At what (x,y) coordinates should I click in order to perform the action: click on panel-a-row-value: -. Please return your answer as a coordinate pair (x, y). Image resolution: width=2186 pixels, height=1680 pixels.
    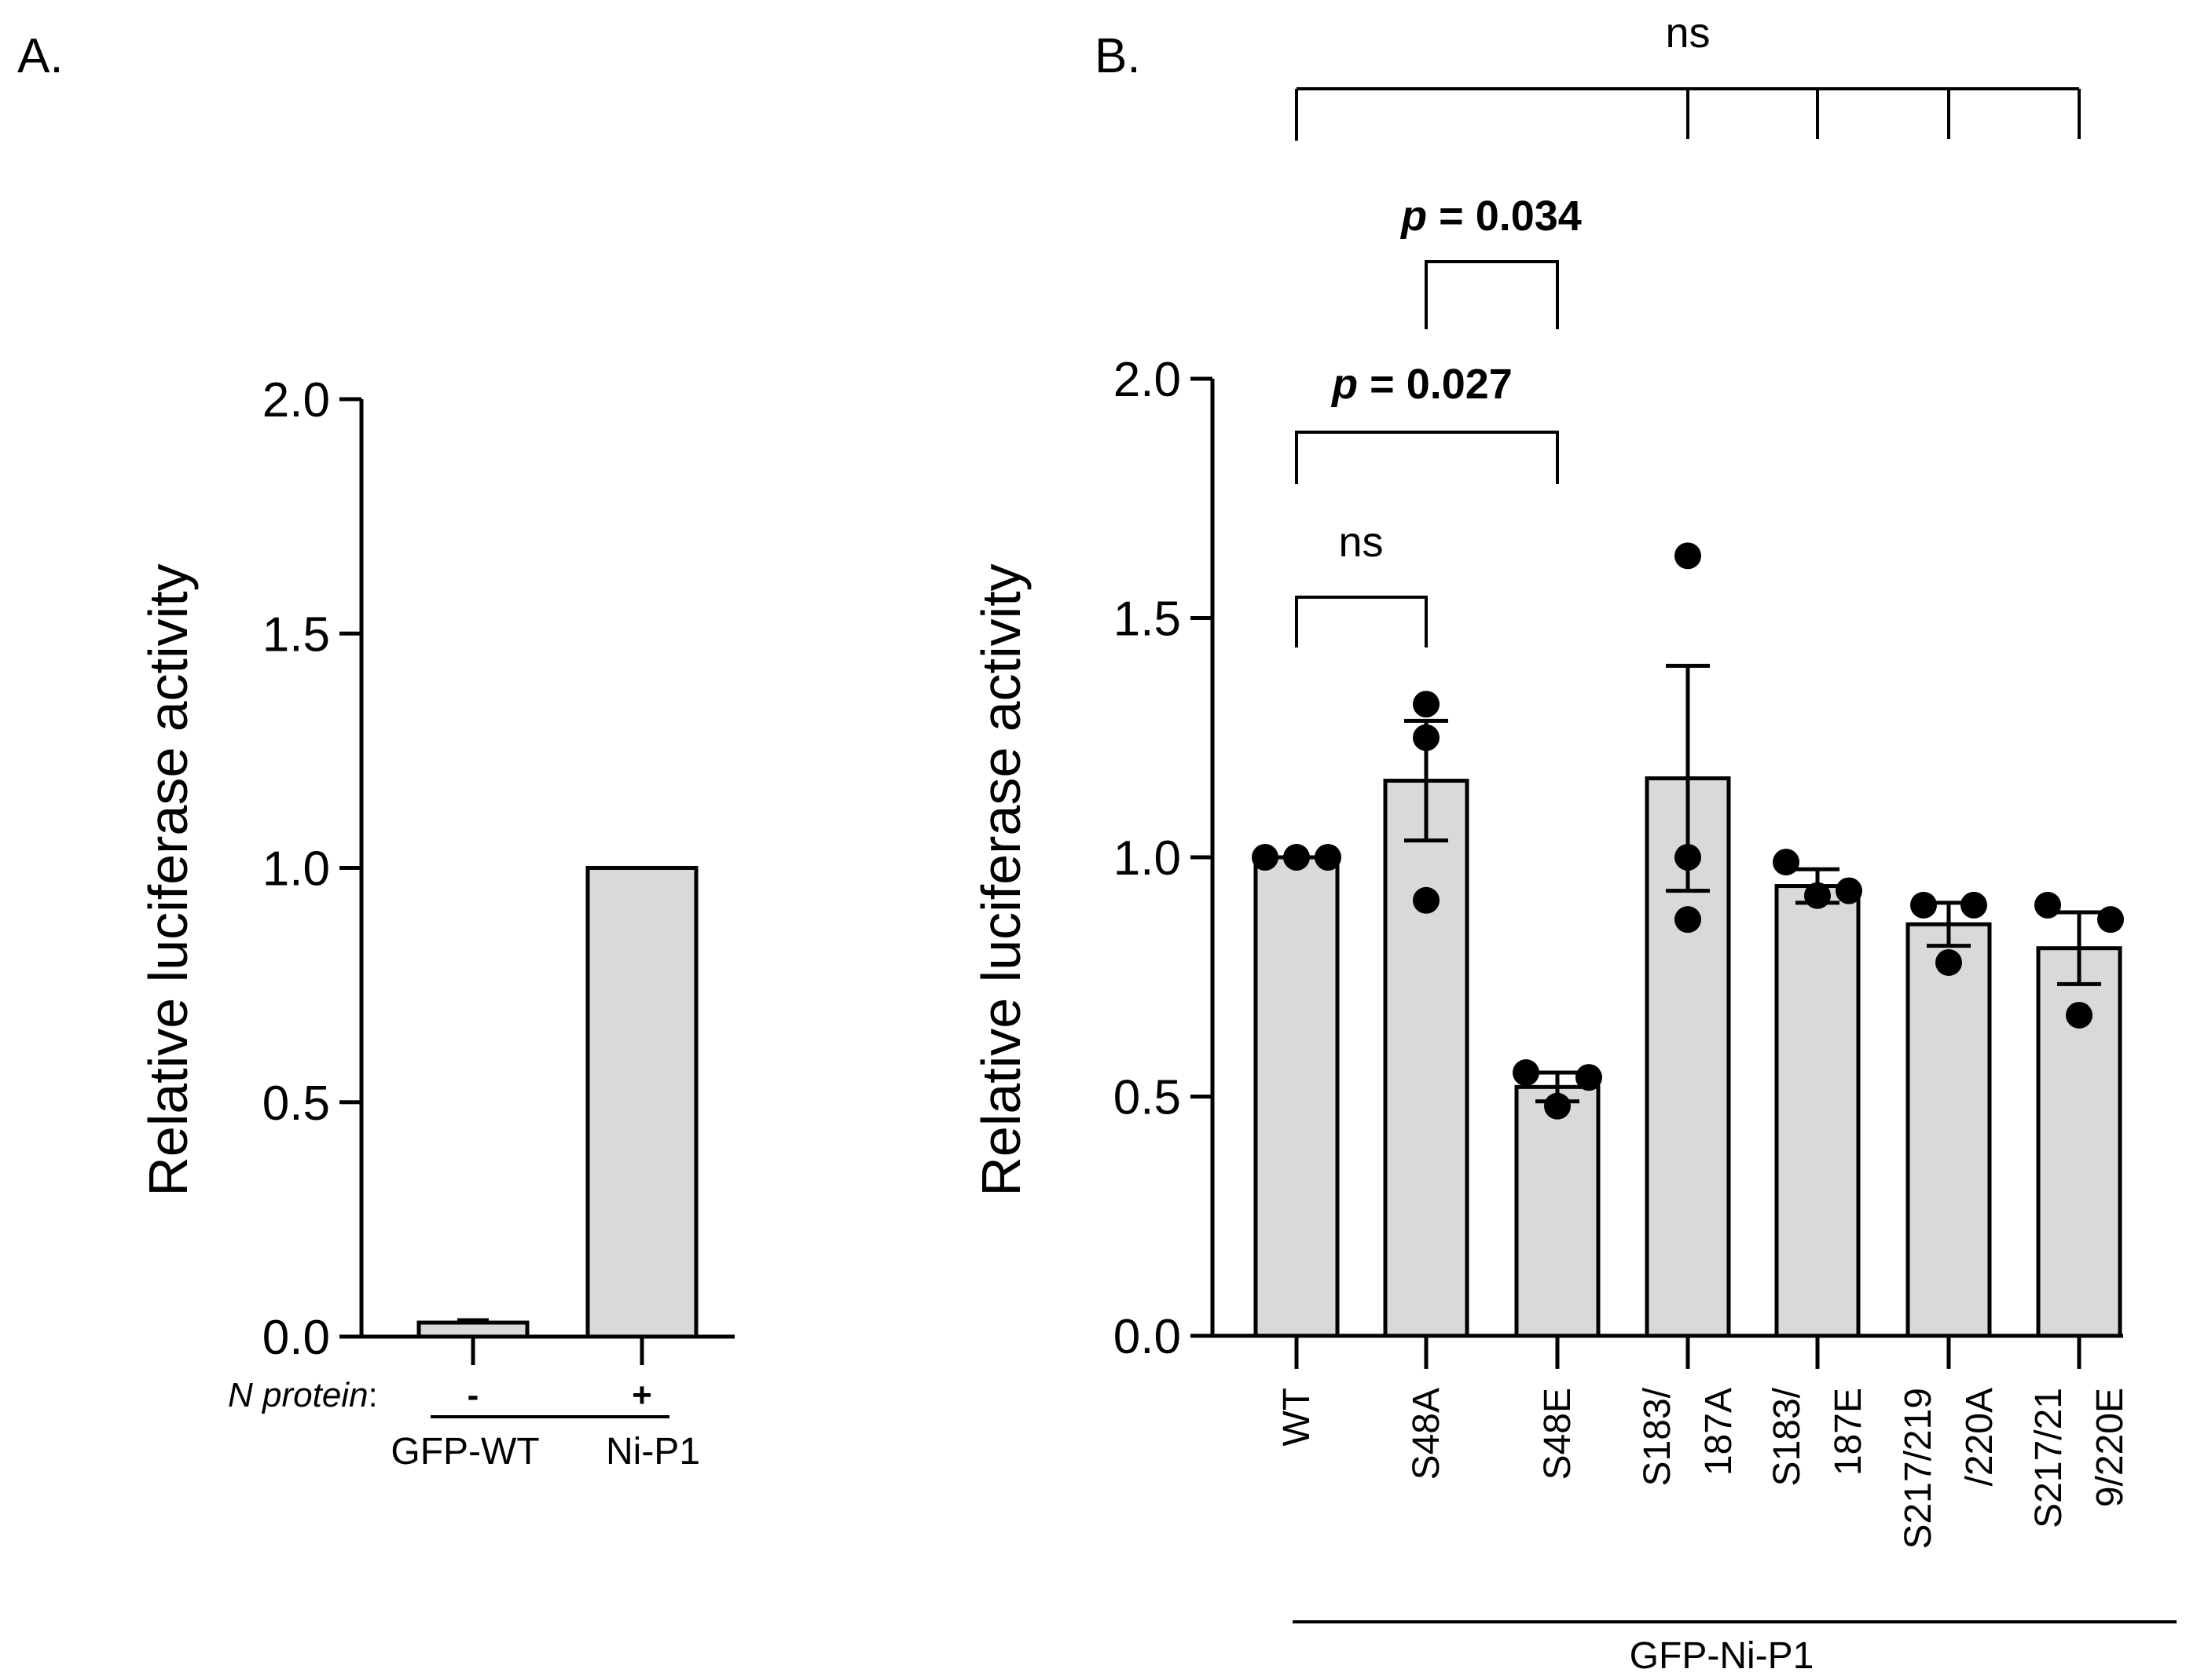
    Looking at the image, I should click on (473, 1395).